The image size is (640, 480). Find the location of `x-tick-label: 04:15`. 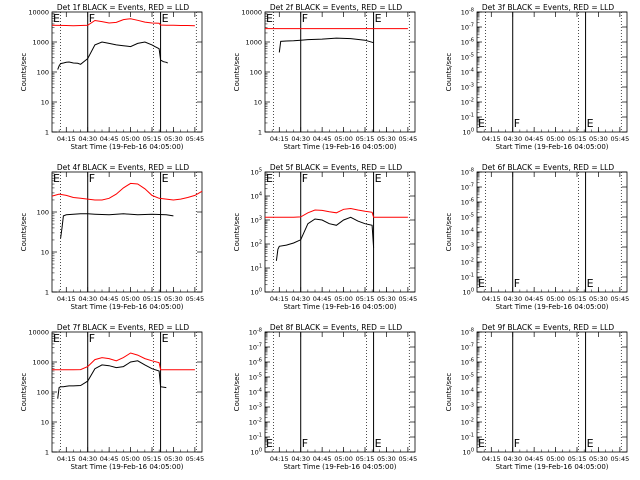

x-tick-label: 04:15 is located at coordinates (279, 459).